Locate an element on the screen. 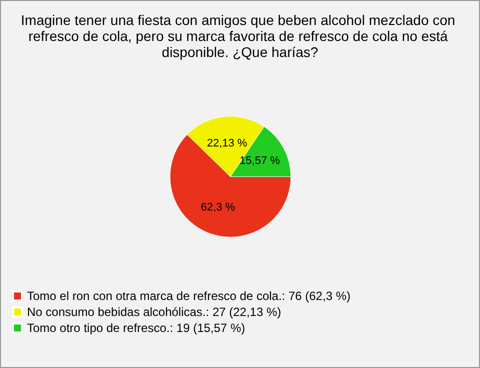  data-label: 62,3 % is located at coordinates (218, 207).